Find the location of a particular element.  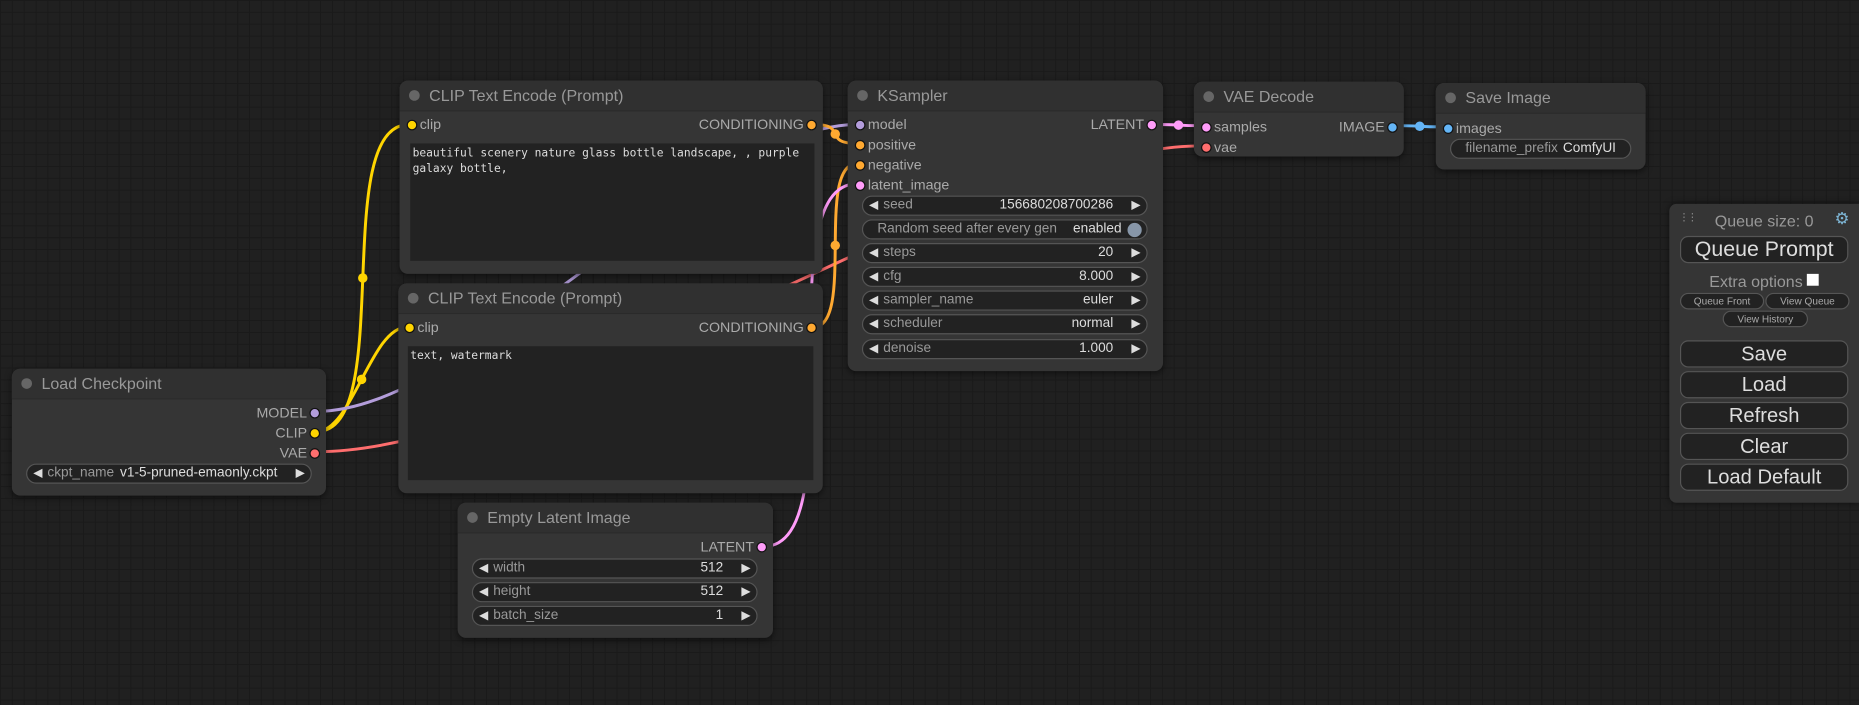

vae-decode-node: VAE Decode samples vae IMAGE is located at coordinates (1298, 119).